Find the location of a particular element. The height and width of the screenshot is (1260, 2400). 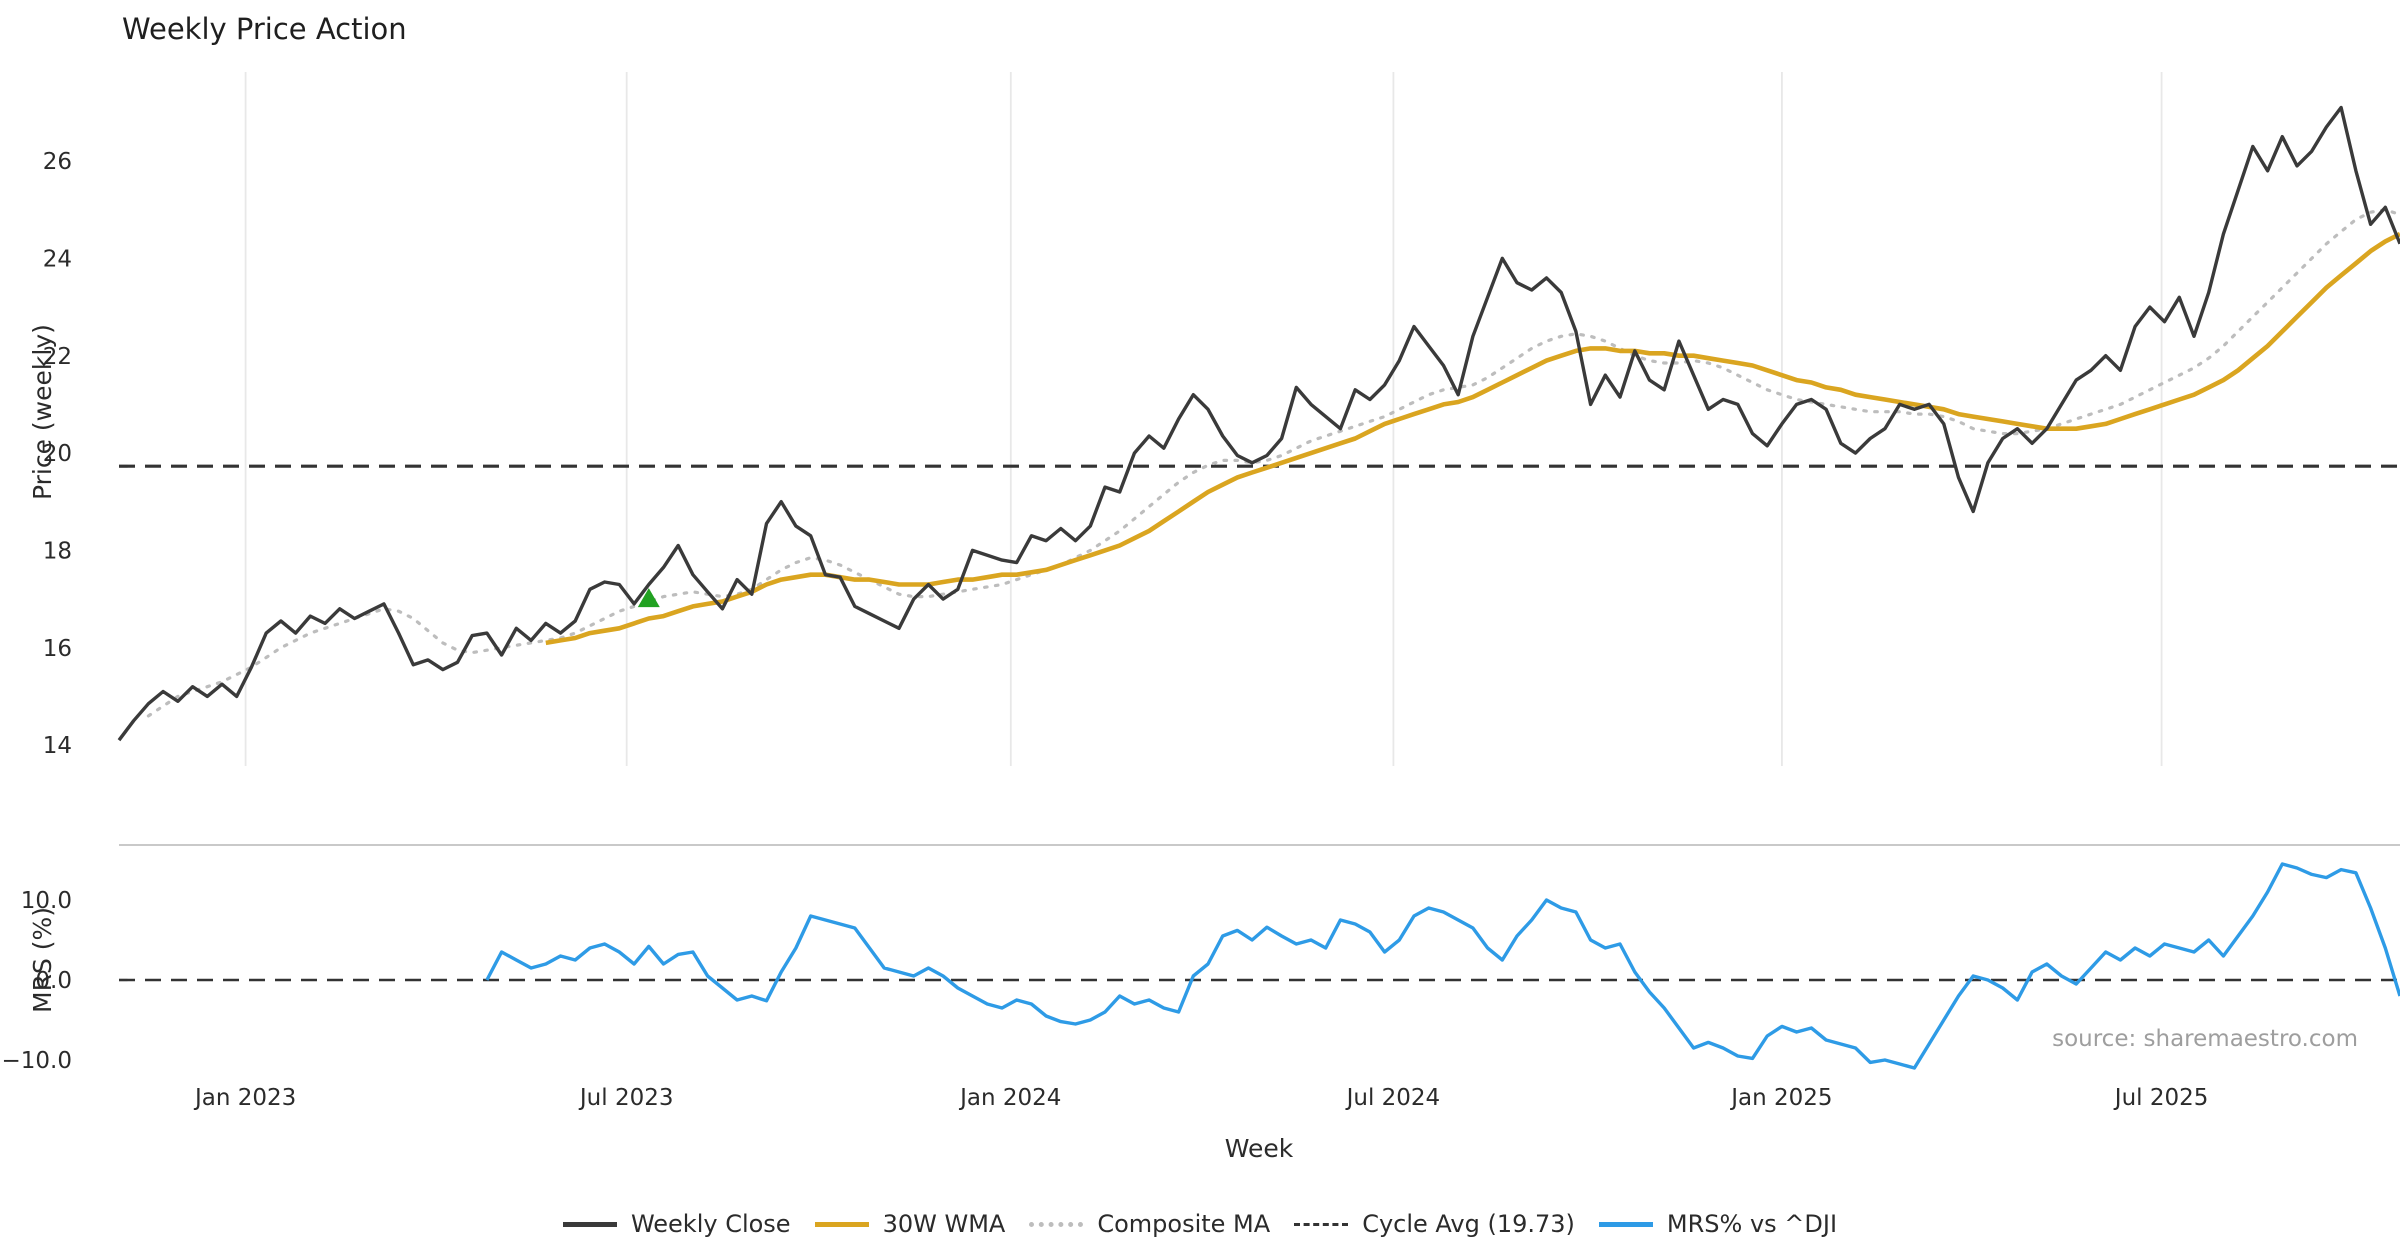

legend-item-weekly-close: Weekly Close is located at coordinates (676, 1224).